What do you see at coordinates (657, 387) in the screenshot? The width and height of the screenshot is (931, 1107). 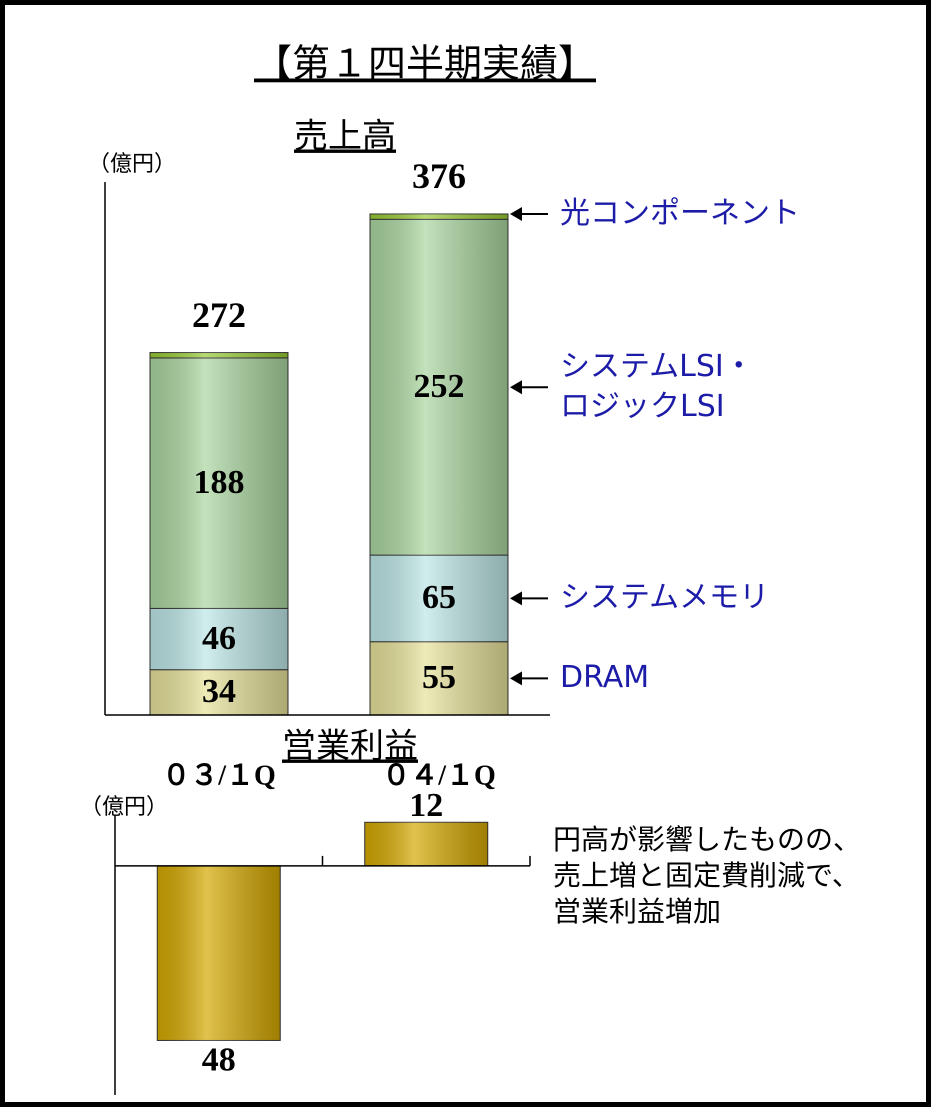 I see `legend-label: システムLSI・ ロジックLSI` at bounding box center [657, 387].